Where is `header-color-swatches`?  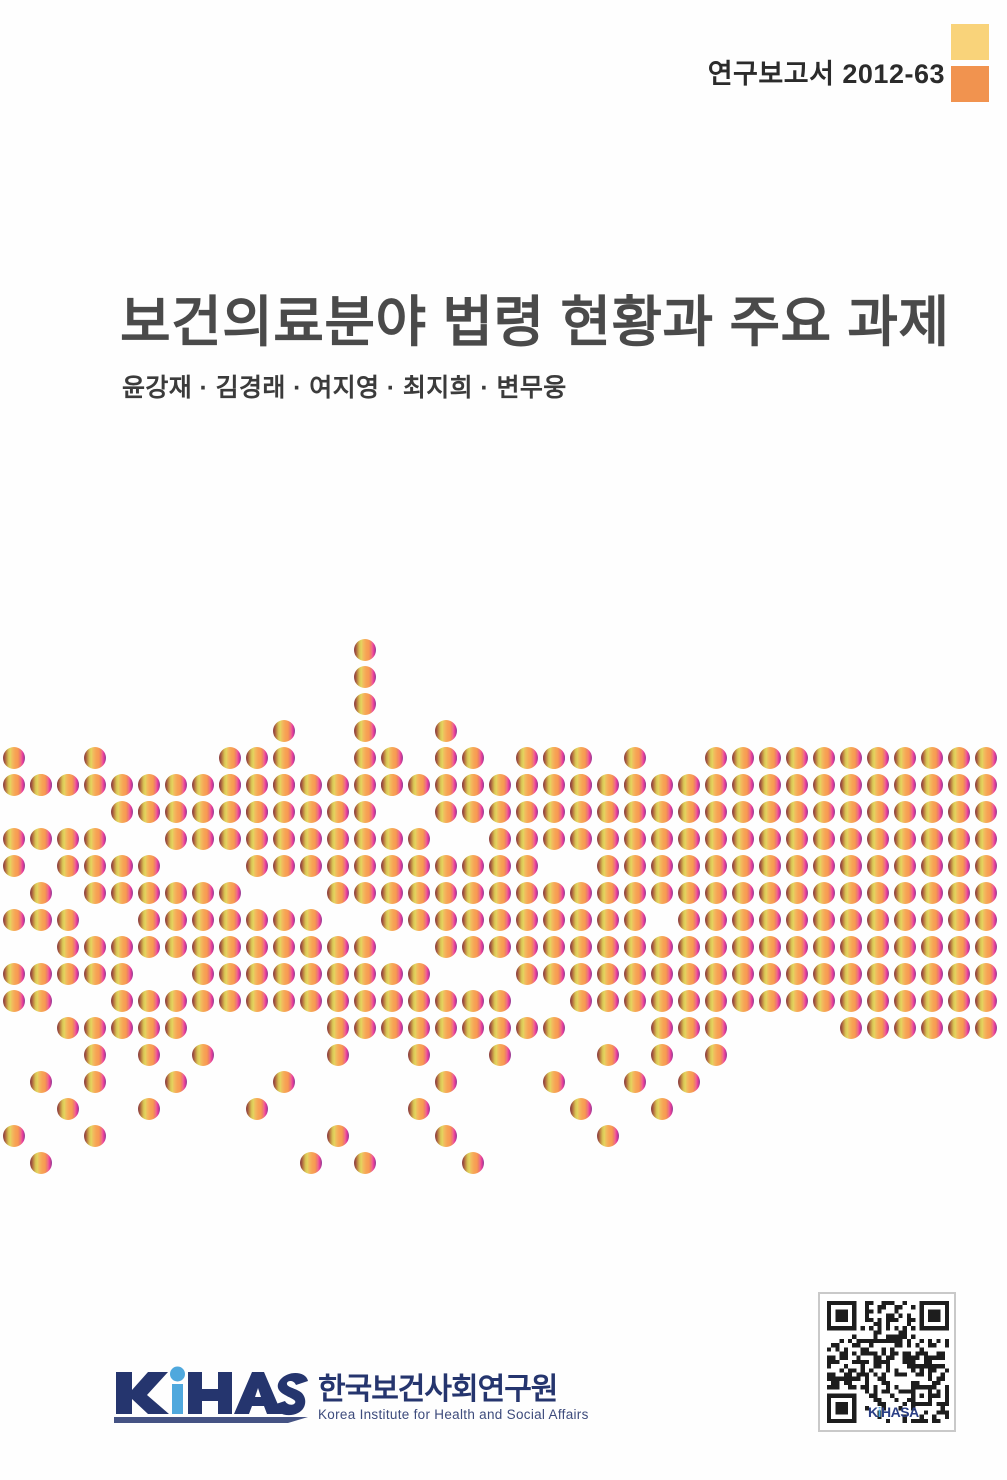 header-color-swatches is located at coordinates (970, 63).